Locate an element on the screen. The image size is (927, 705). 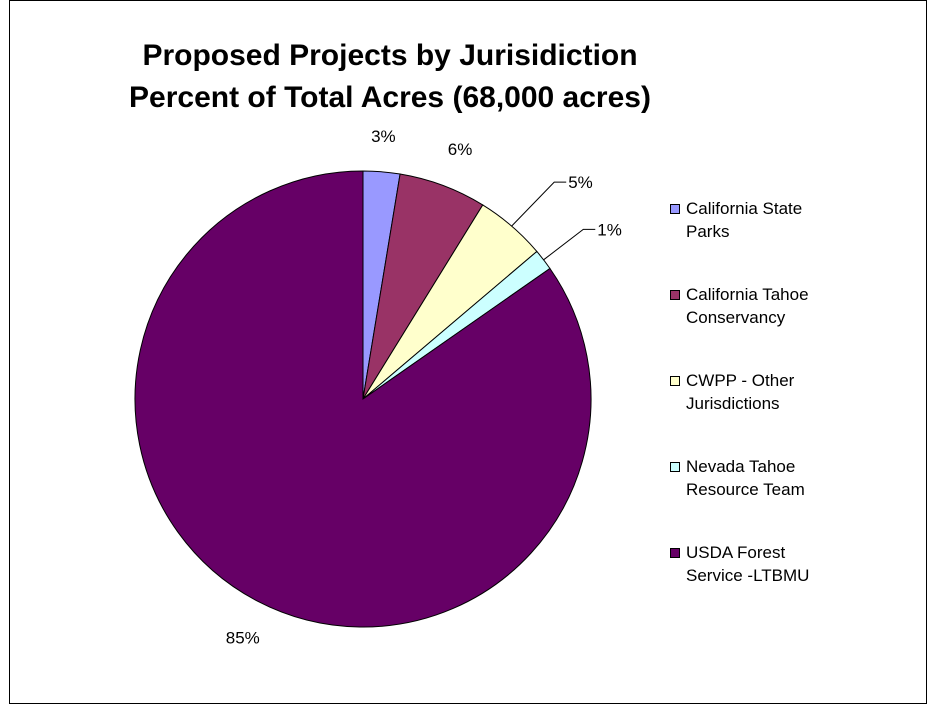
chart-title-line-2: Percent of Total Acres (68,000 acres) is located at coordinates (390, 97).